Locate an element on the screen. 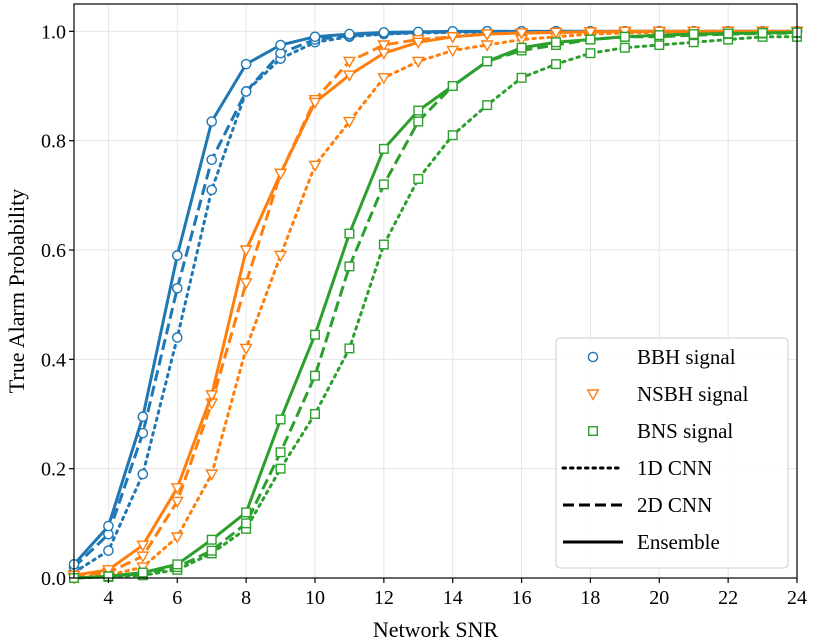 Image resolution: width=814 pixels, height=644 pixels. legend-entry-1d-cnn: 1D CNN is located at coordinates (636, 468).